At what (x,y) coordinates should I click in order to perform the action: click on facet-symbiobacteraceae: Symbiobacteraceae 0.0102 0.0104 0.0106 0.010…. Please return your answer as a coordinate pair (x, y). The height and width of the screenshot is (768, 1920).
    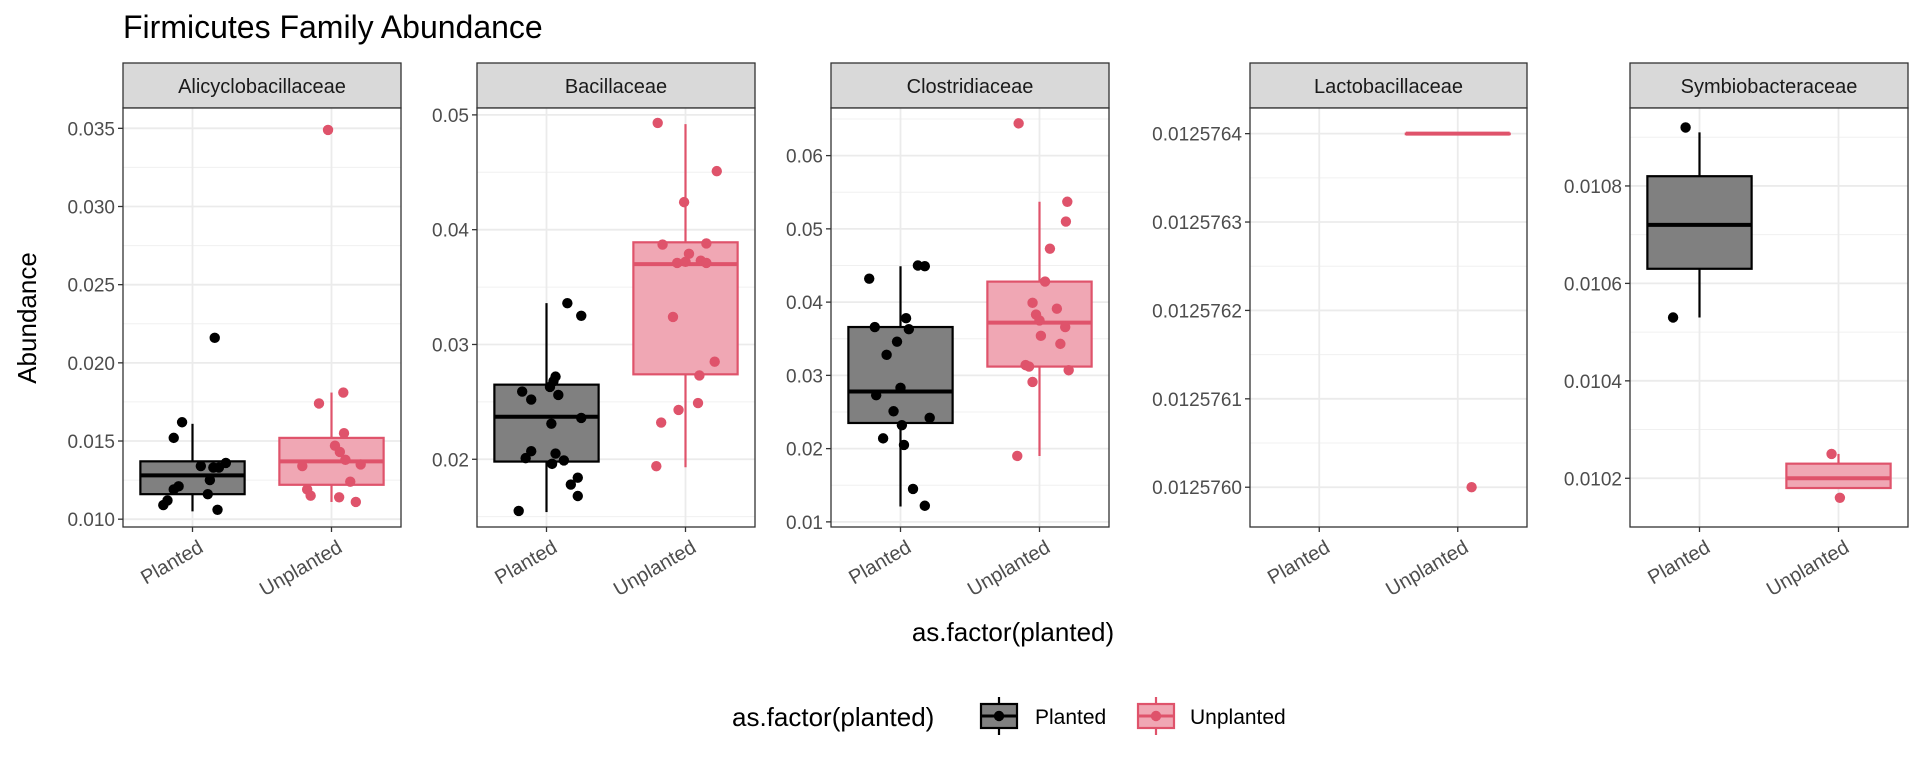
    Looking at the image, I should click on (1736, 331).